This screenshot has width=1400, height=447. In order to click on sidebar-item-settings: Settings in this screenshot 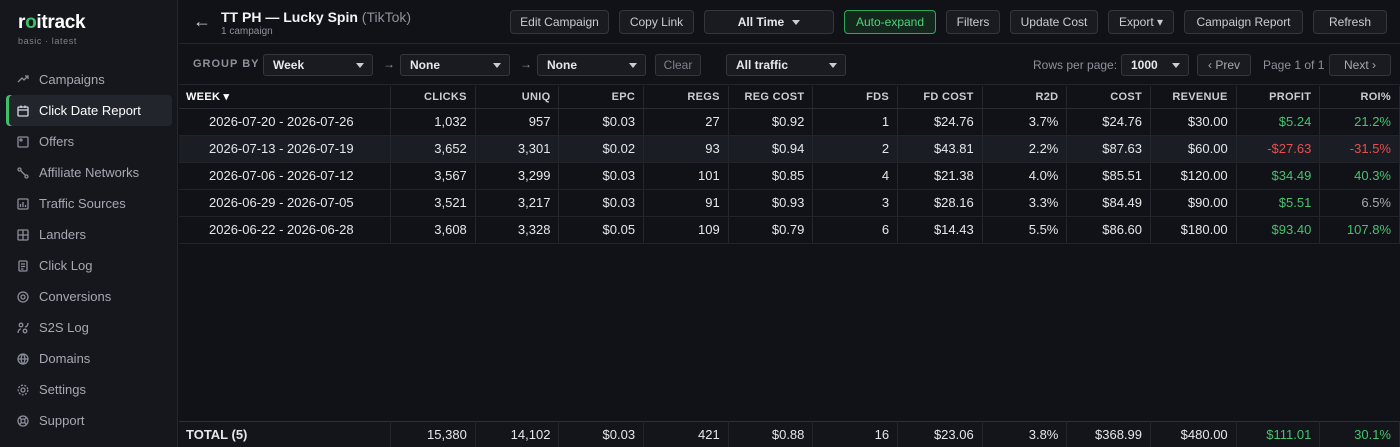, I will do `click(89, 389)`.